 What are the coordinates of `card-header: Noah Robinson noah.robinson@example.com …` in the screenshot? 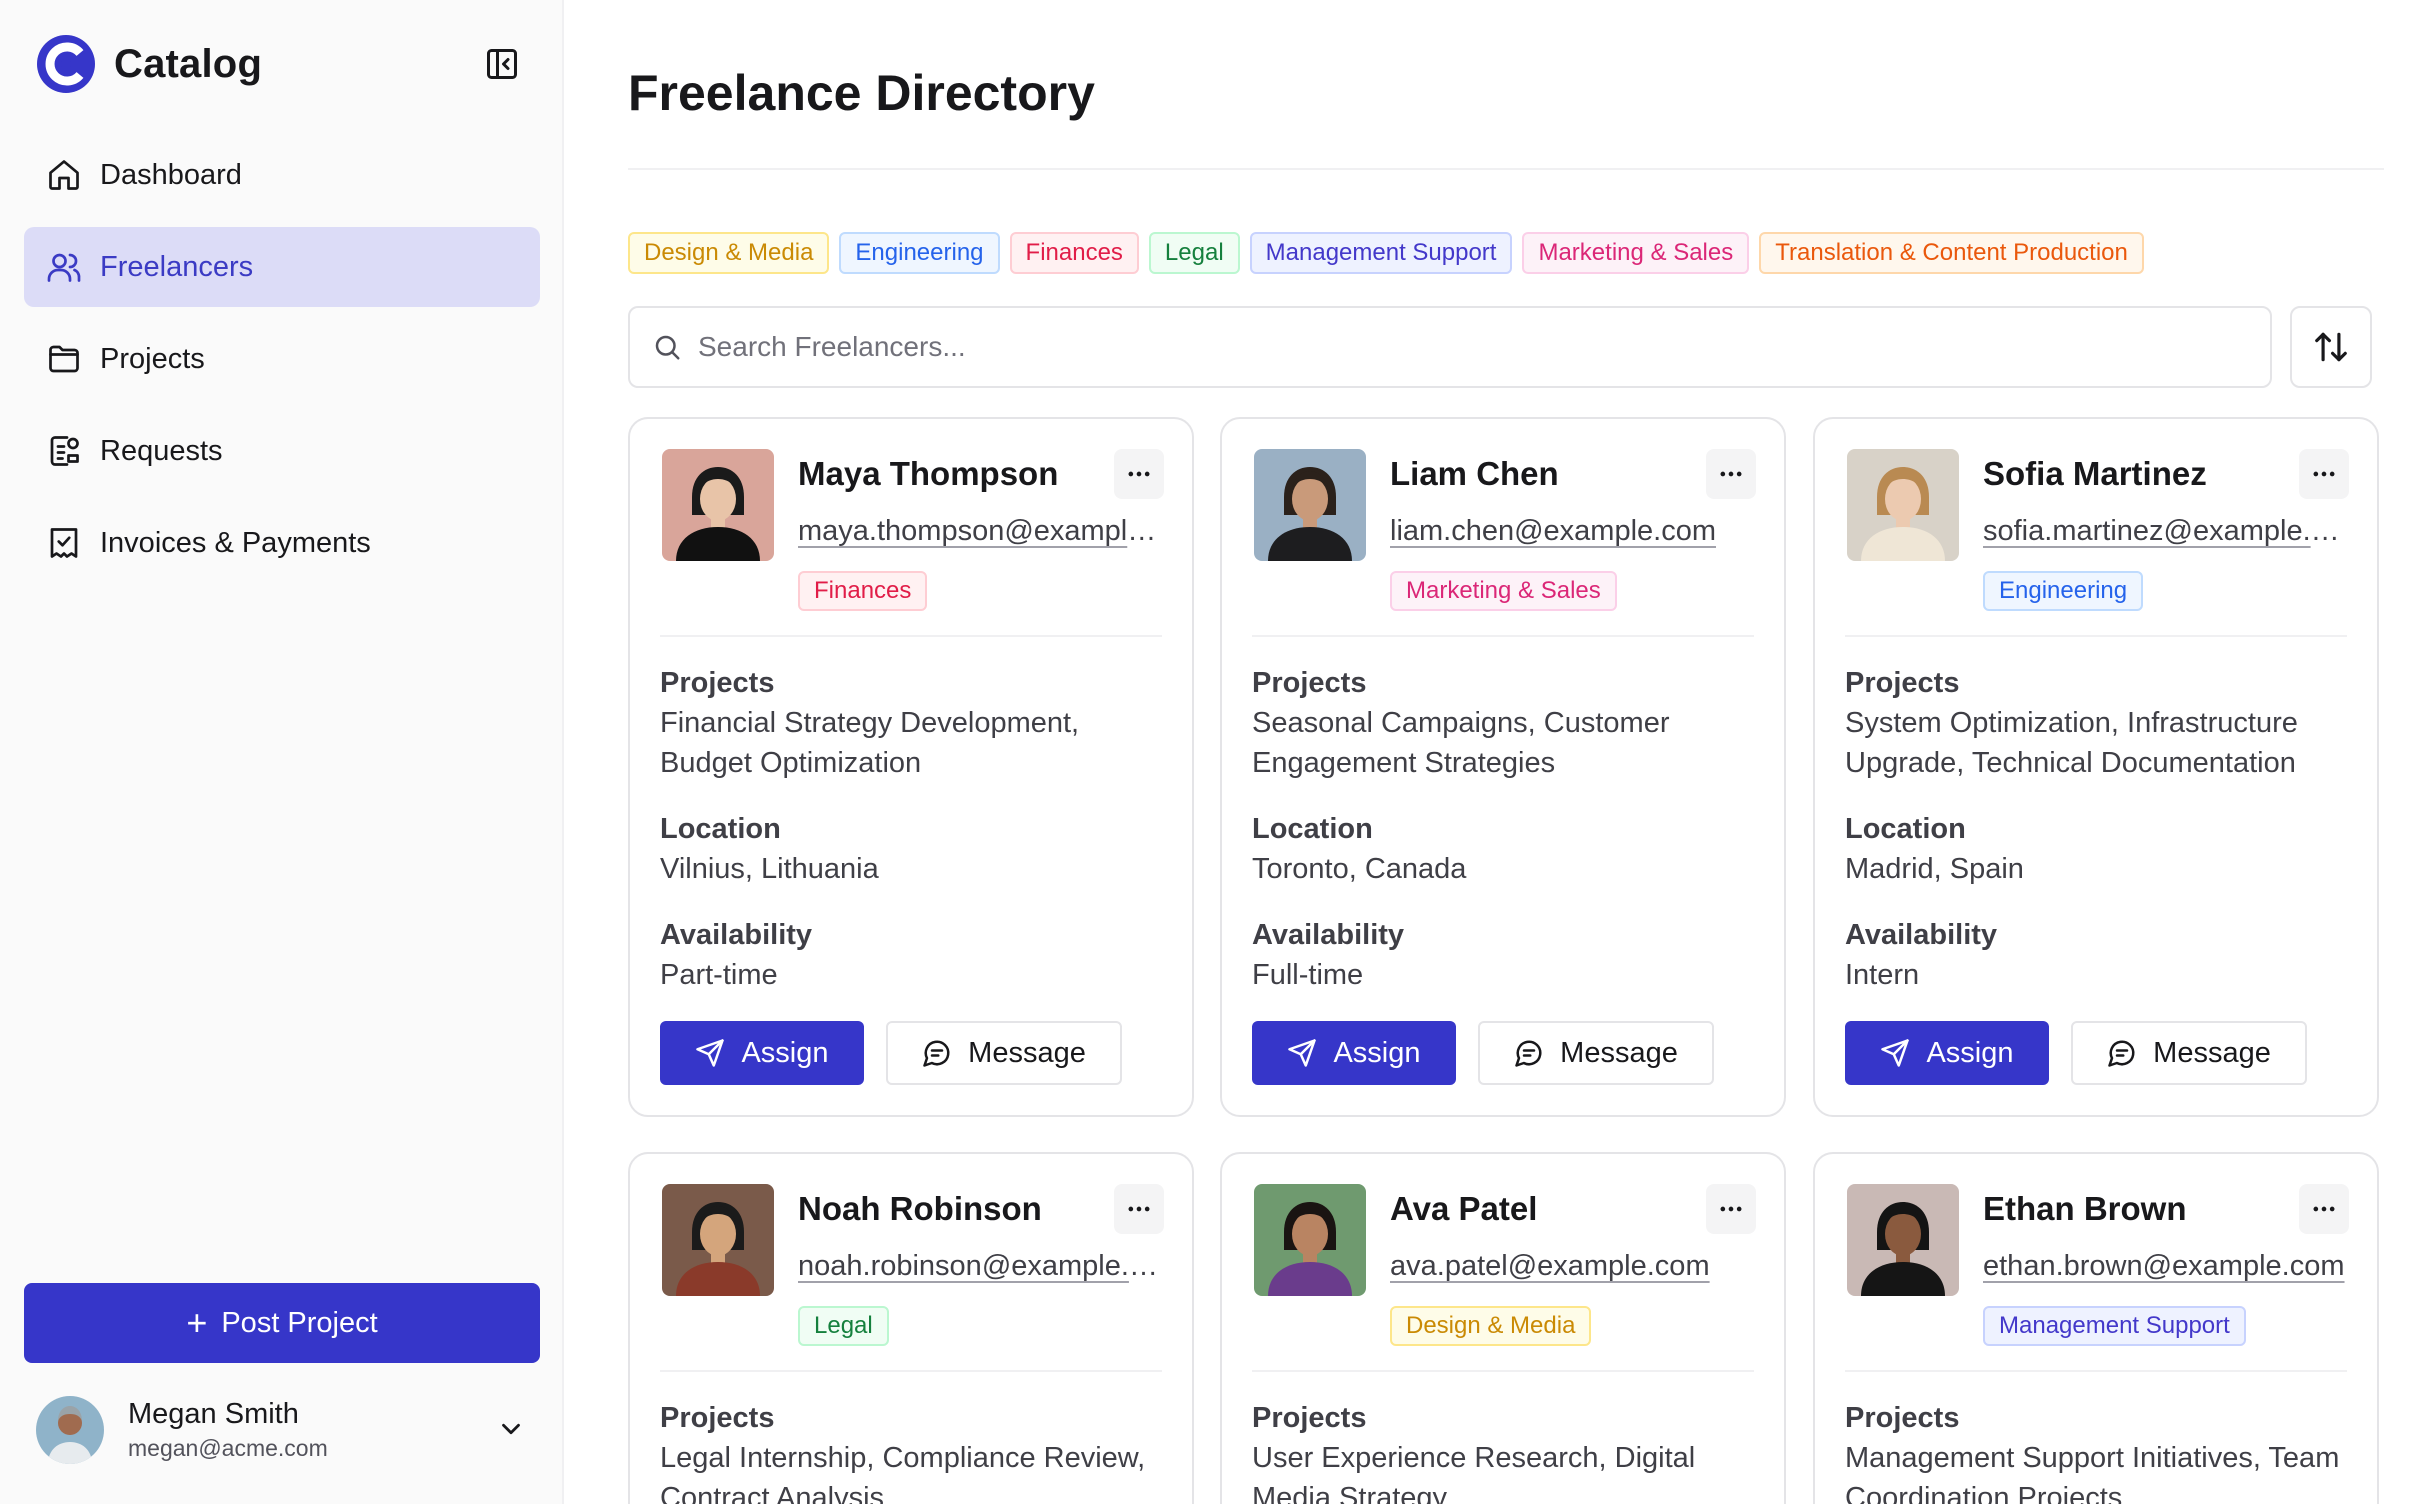 It's located at (912, 1263).